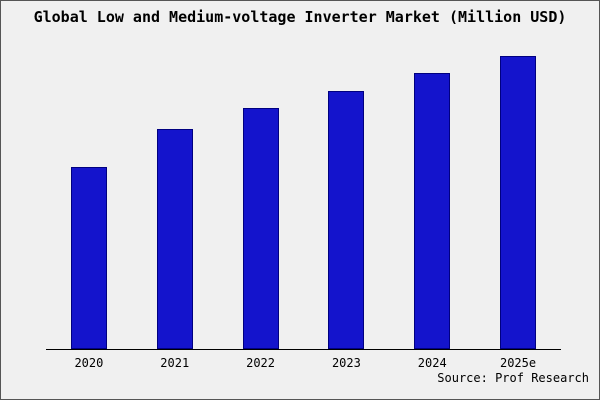 Image resolution: width=600 pixels, height=400 pixels. Describe the element at coordinates (89, 363) in the screenshot. I see `x-tick-label-2020: 2020` at that location.